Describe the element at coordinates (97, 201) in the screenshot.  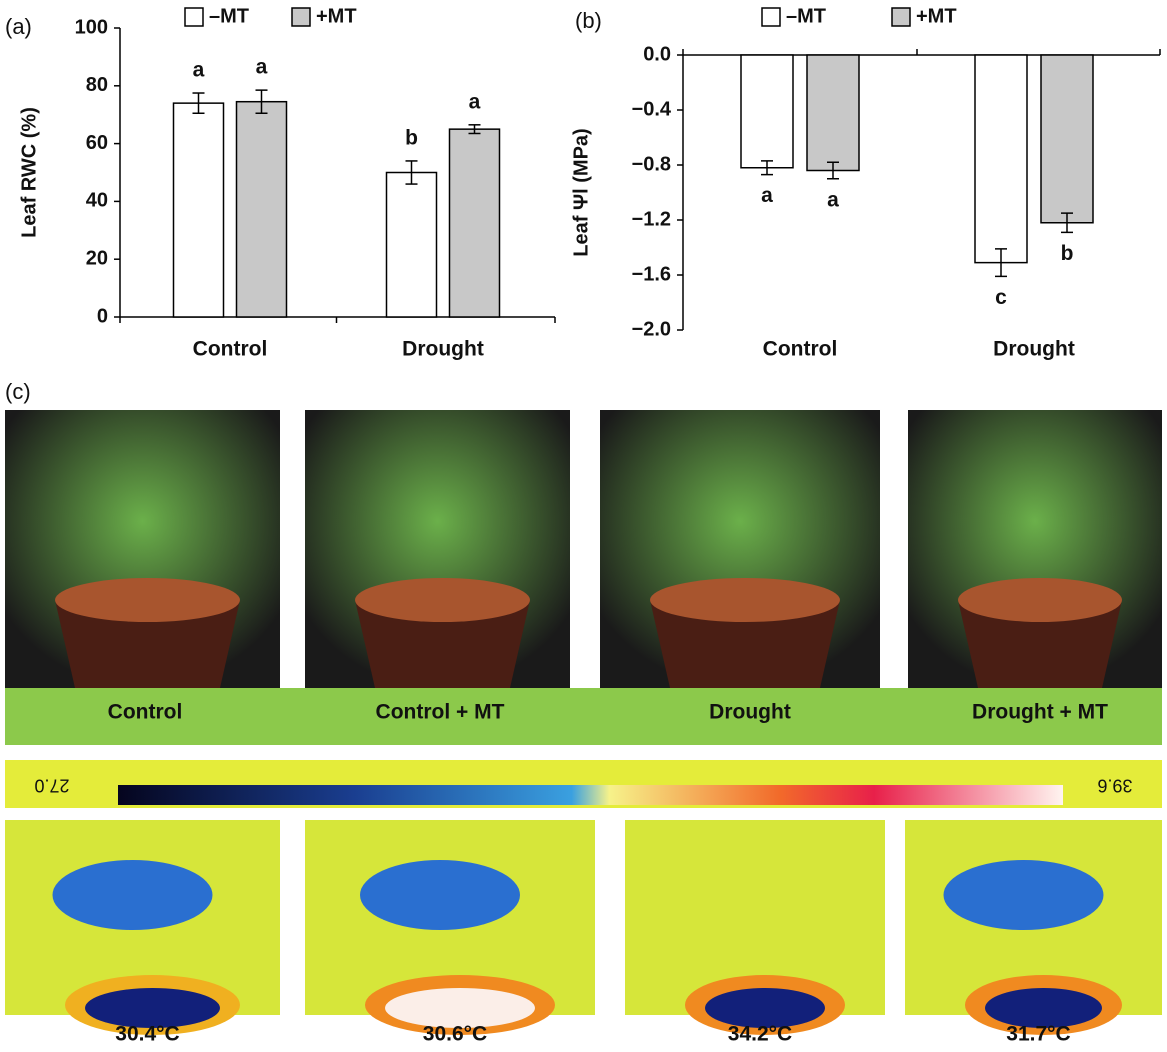
I see `y-tick-label: 40` at that location.